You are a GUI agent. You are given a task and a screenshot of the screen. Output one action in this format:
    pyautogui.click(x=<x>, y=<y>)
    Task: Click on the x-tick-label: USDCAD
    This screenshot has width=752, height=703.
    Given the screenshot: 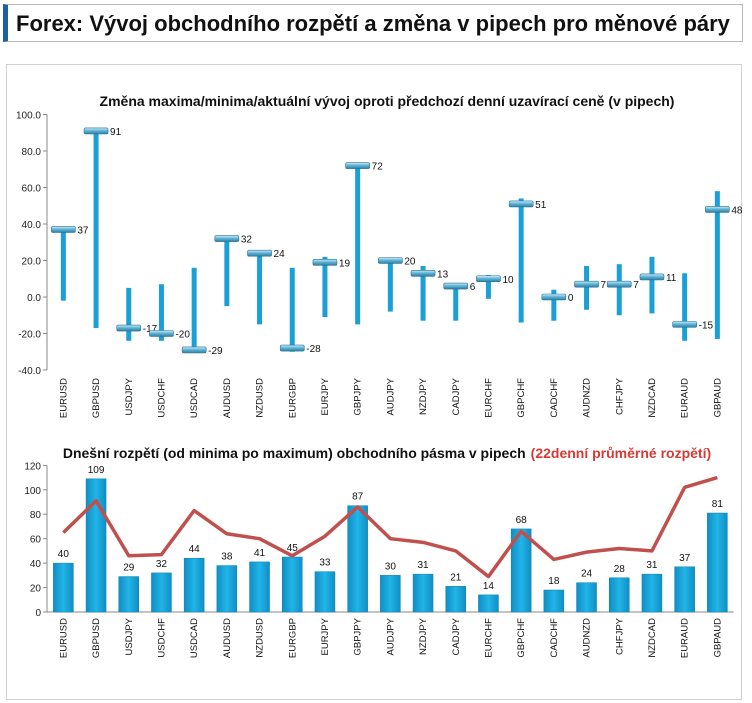 What is the action you would take?
    pyautogui.click(x=194, y=398)
    